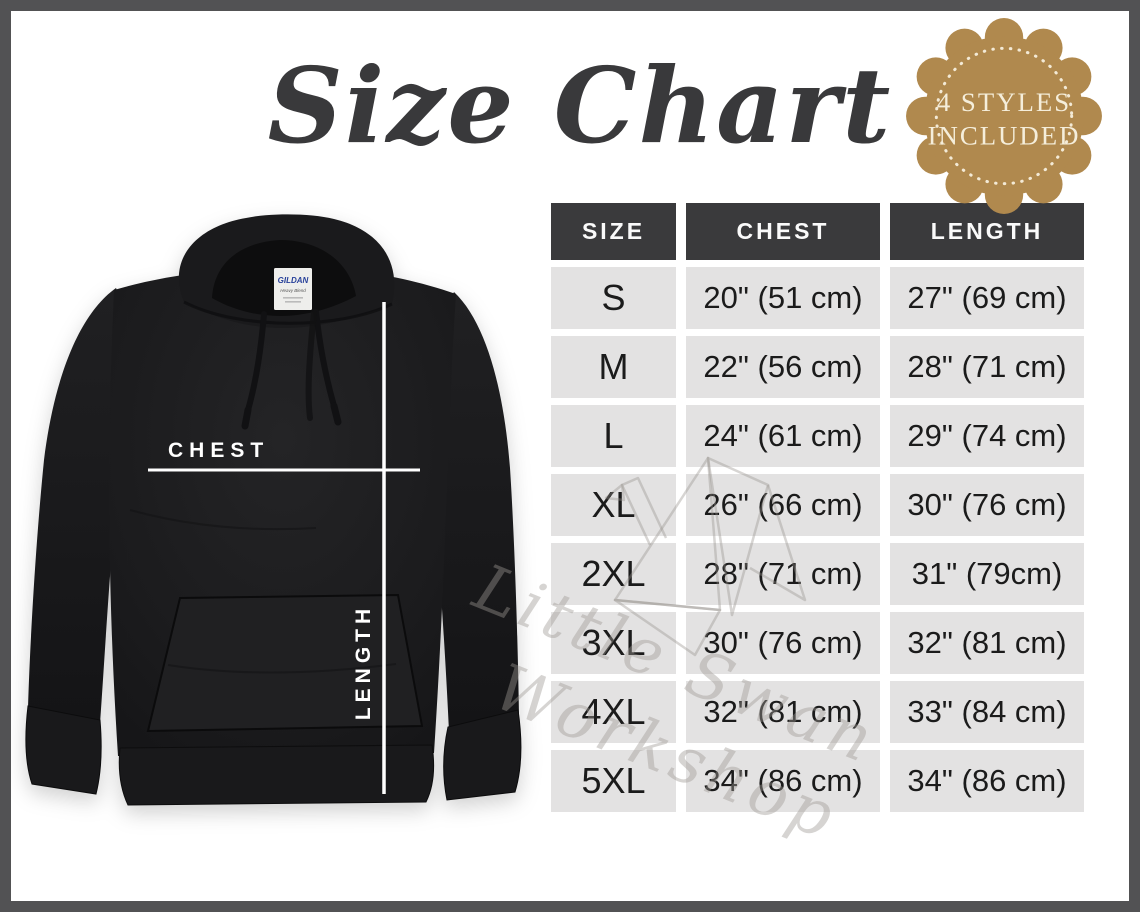 This screenshot has width=1140, height=912. I want to click on chest-cell: 26" (66 cm), so click(783, 505).